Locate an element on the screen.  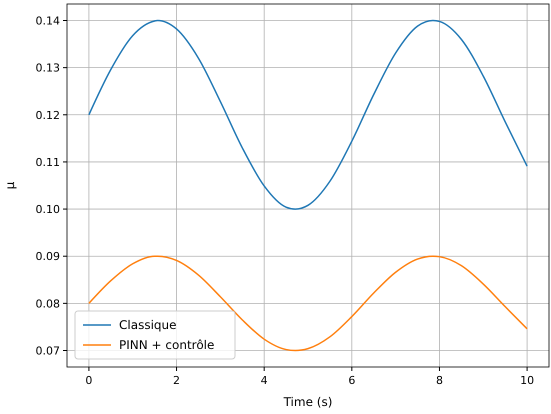
y-tick-label: 0.13 is located at coordinates (48, 68).